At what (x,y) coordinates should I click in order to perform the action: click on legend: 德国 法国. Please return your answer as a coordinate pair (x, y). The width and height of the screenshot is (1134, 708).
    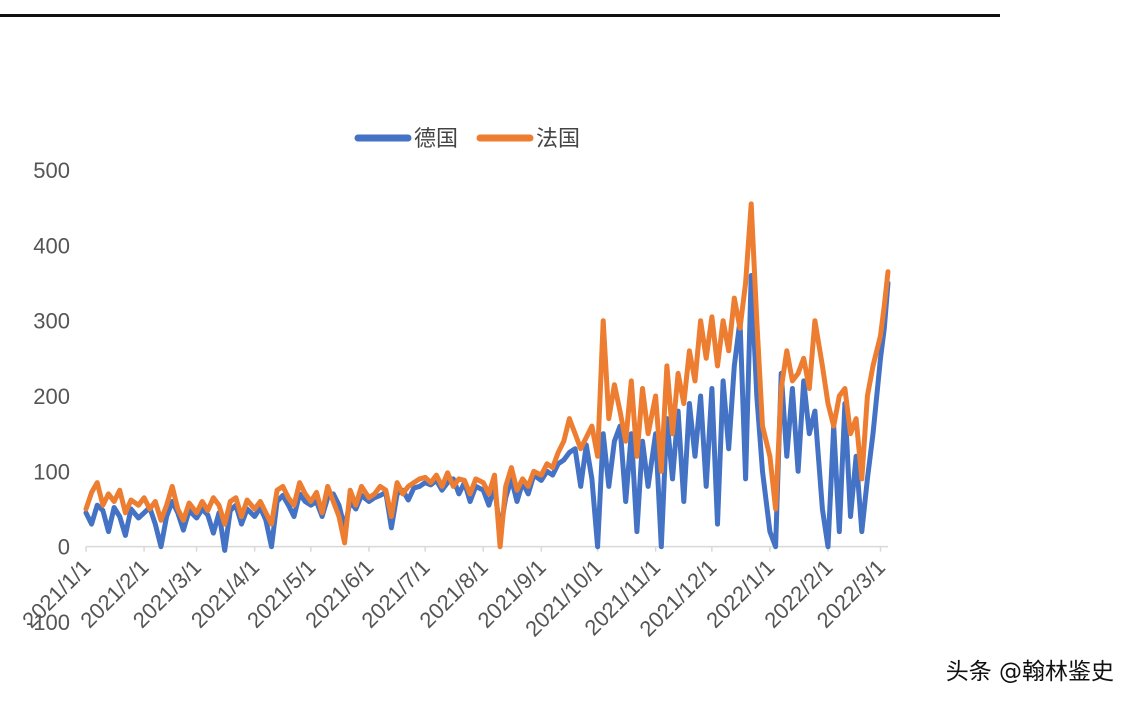
    Looking at the image, I should click on (467, 139).